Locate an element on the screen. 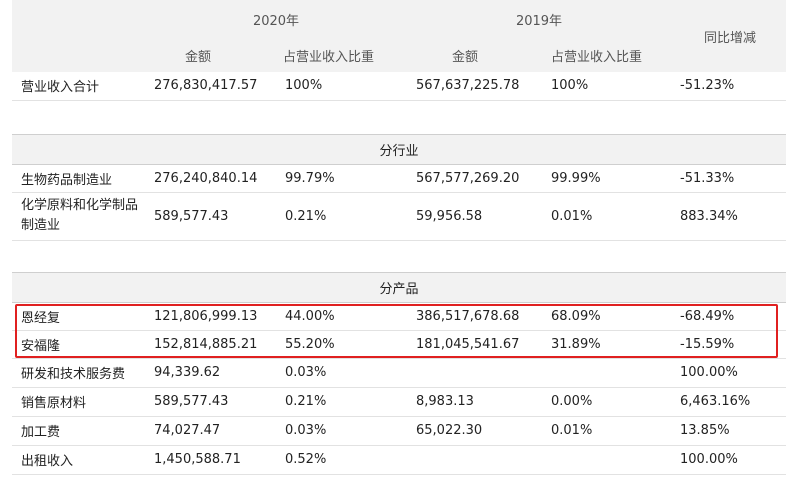 The height and width of the screenshot is (502, 800). cell-share-2020: 99.79% is located at coordinates (341, 178).